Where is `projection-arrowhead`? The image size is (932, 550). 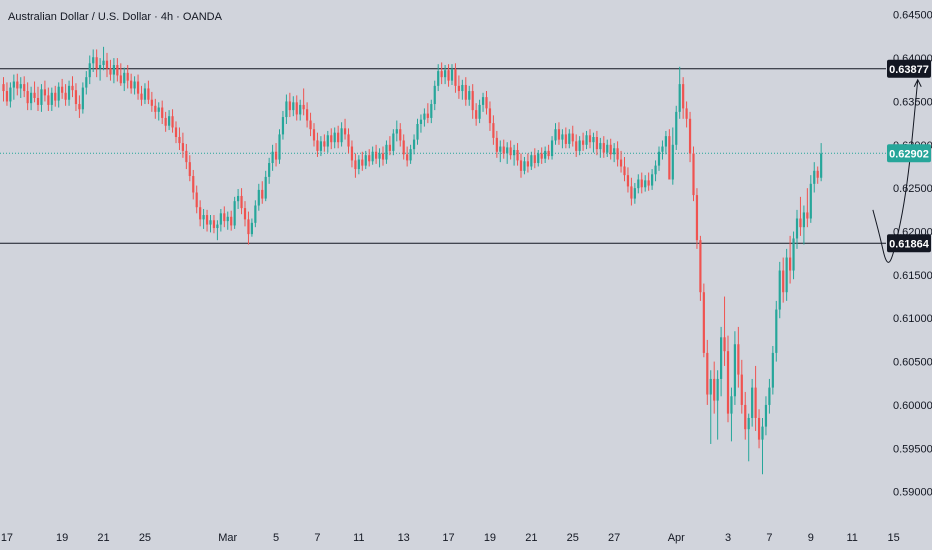 projection-arrowhead is located at coordinates (917, 82).